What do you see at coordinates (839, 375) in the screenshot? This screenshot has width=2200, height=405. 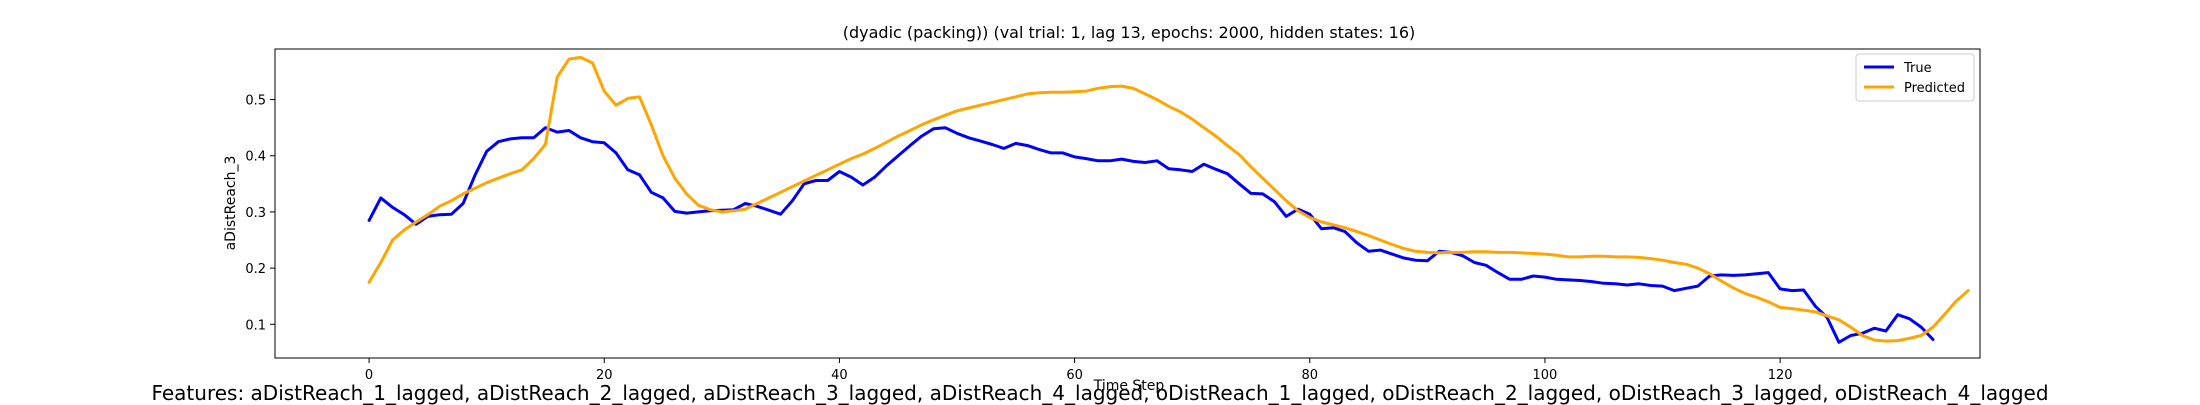 I see `x-tick-label: 40` at bounding box center [839, 375].